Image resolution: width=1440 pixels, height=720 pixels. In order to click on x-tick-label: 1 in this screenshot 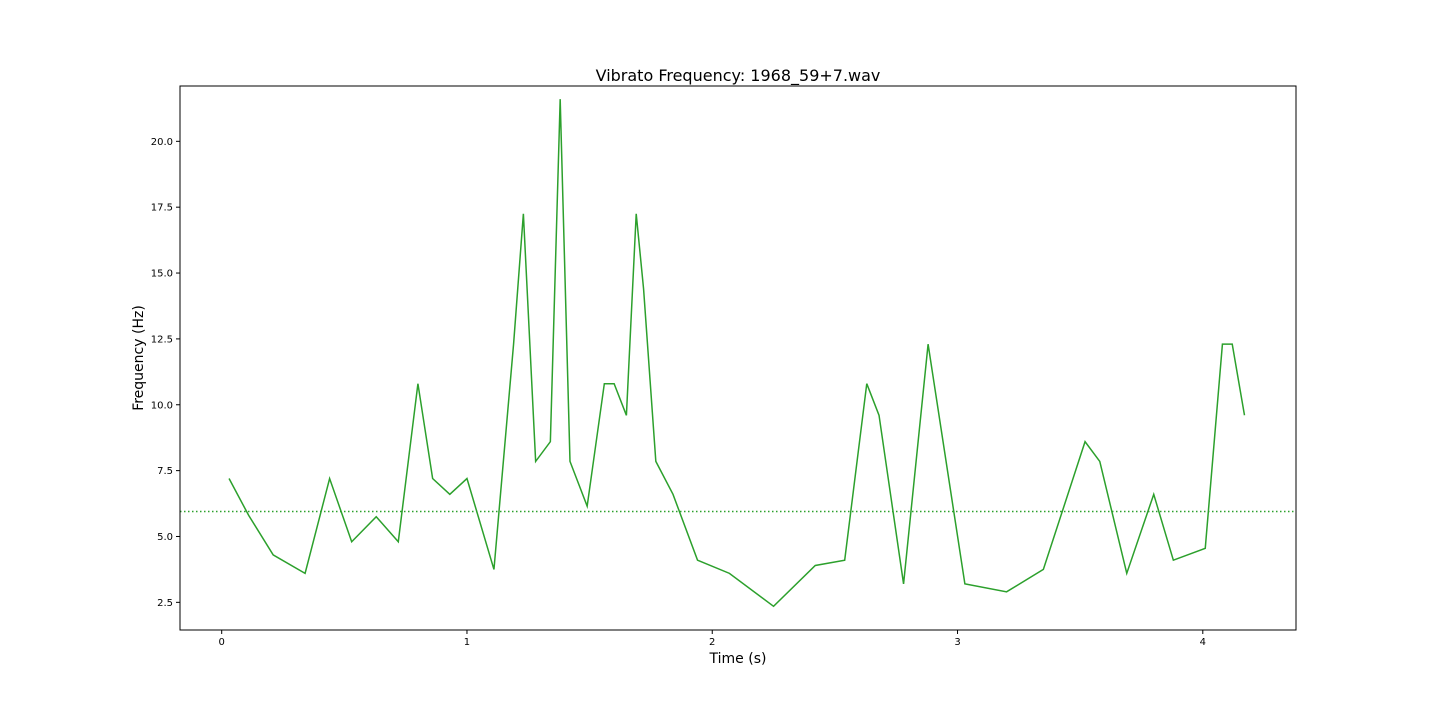, I will do `click(467, 642)`.